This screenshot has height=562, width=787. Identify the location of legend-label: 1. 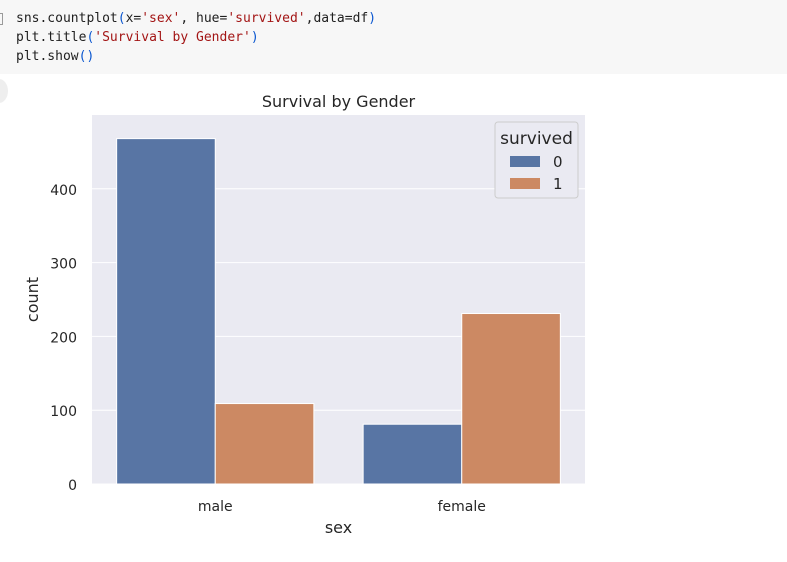
(558, 184).